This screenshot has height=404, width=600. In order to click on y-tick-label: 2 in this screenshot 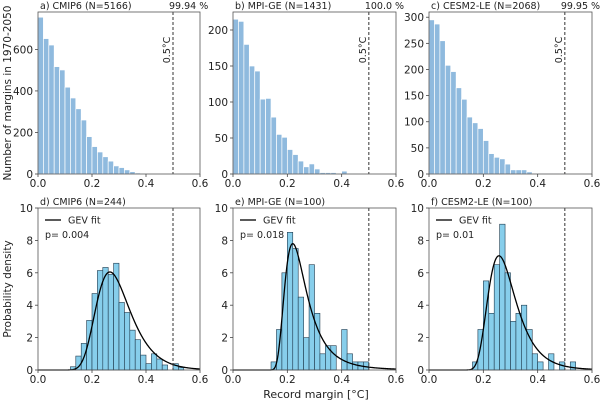, I will do `click(224, 339)`.